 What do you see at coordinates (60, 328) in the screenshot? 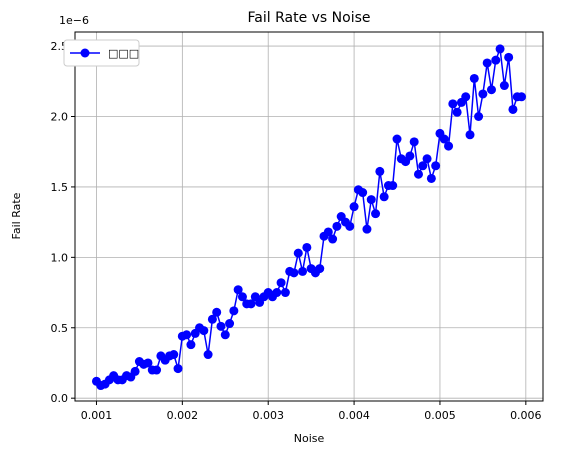
I see `y-tick-label: 0.5` at bounding box center [60, 328].